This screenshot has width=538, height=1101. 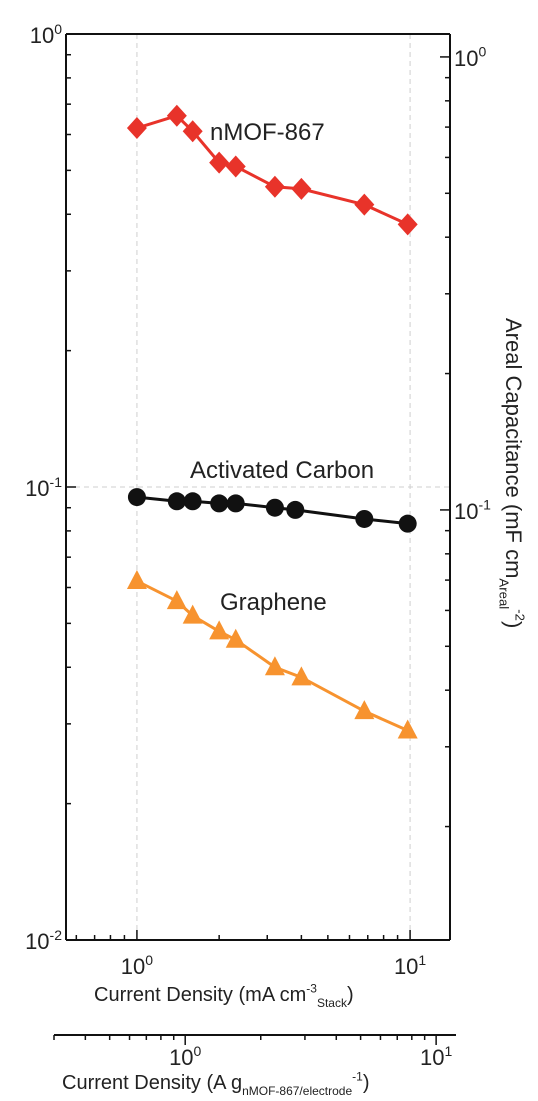 I want to click on y-tick-label: 10⁻¹, so click(x=43, y=487).